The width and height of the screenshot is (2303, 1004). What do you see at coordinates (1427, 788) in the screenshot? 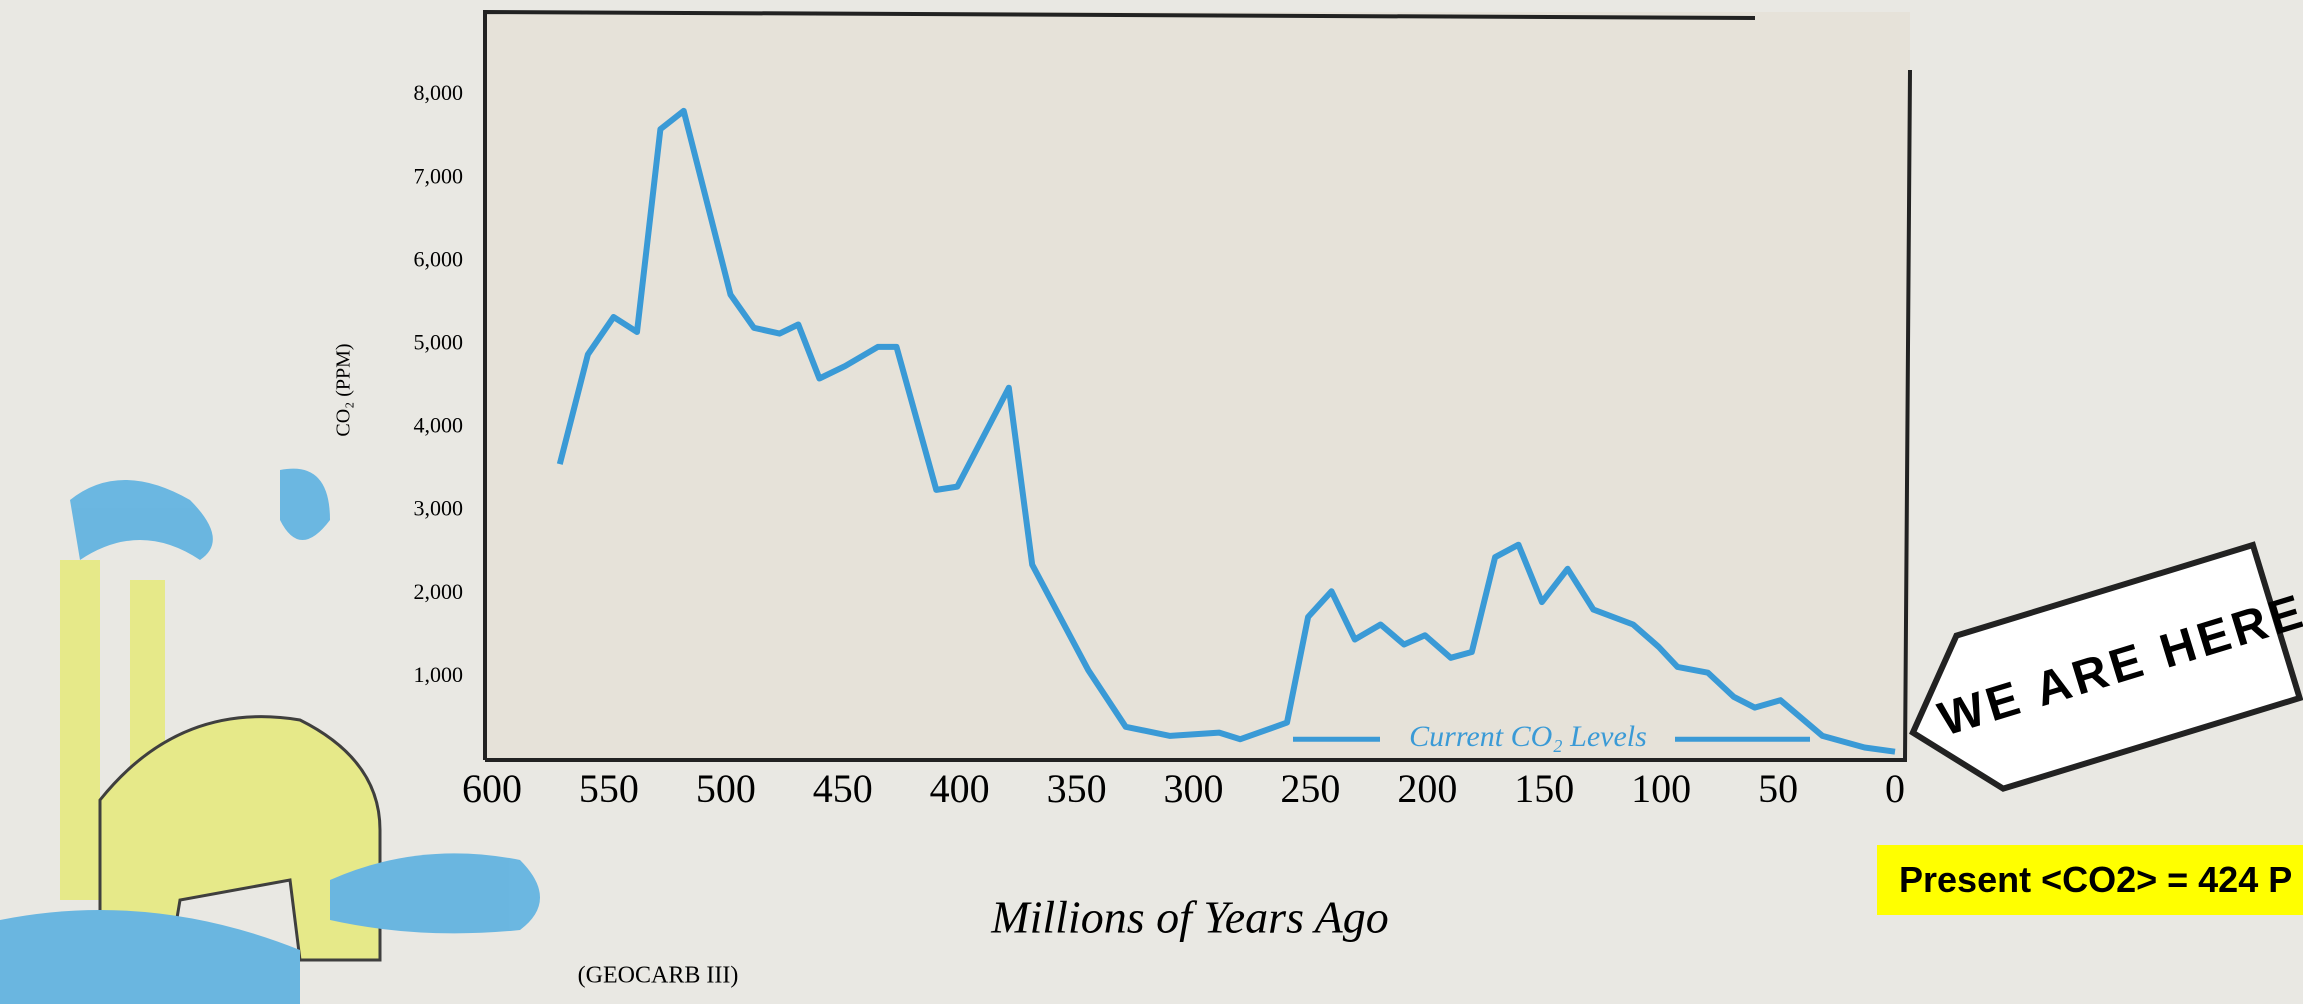
I see `x-tick-label: 200` at bounding box center [1427, 788].